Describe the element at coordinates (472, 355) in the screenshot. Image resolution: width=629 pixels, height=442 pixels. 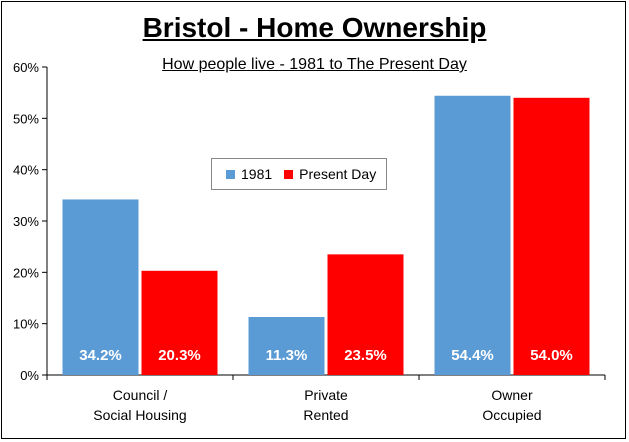
I see `data-label: 54.4%` at that location.